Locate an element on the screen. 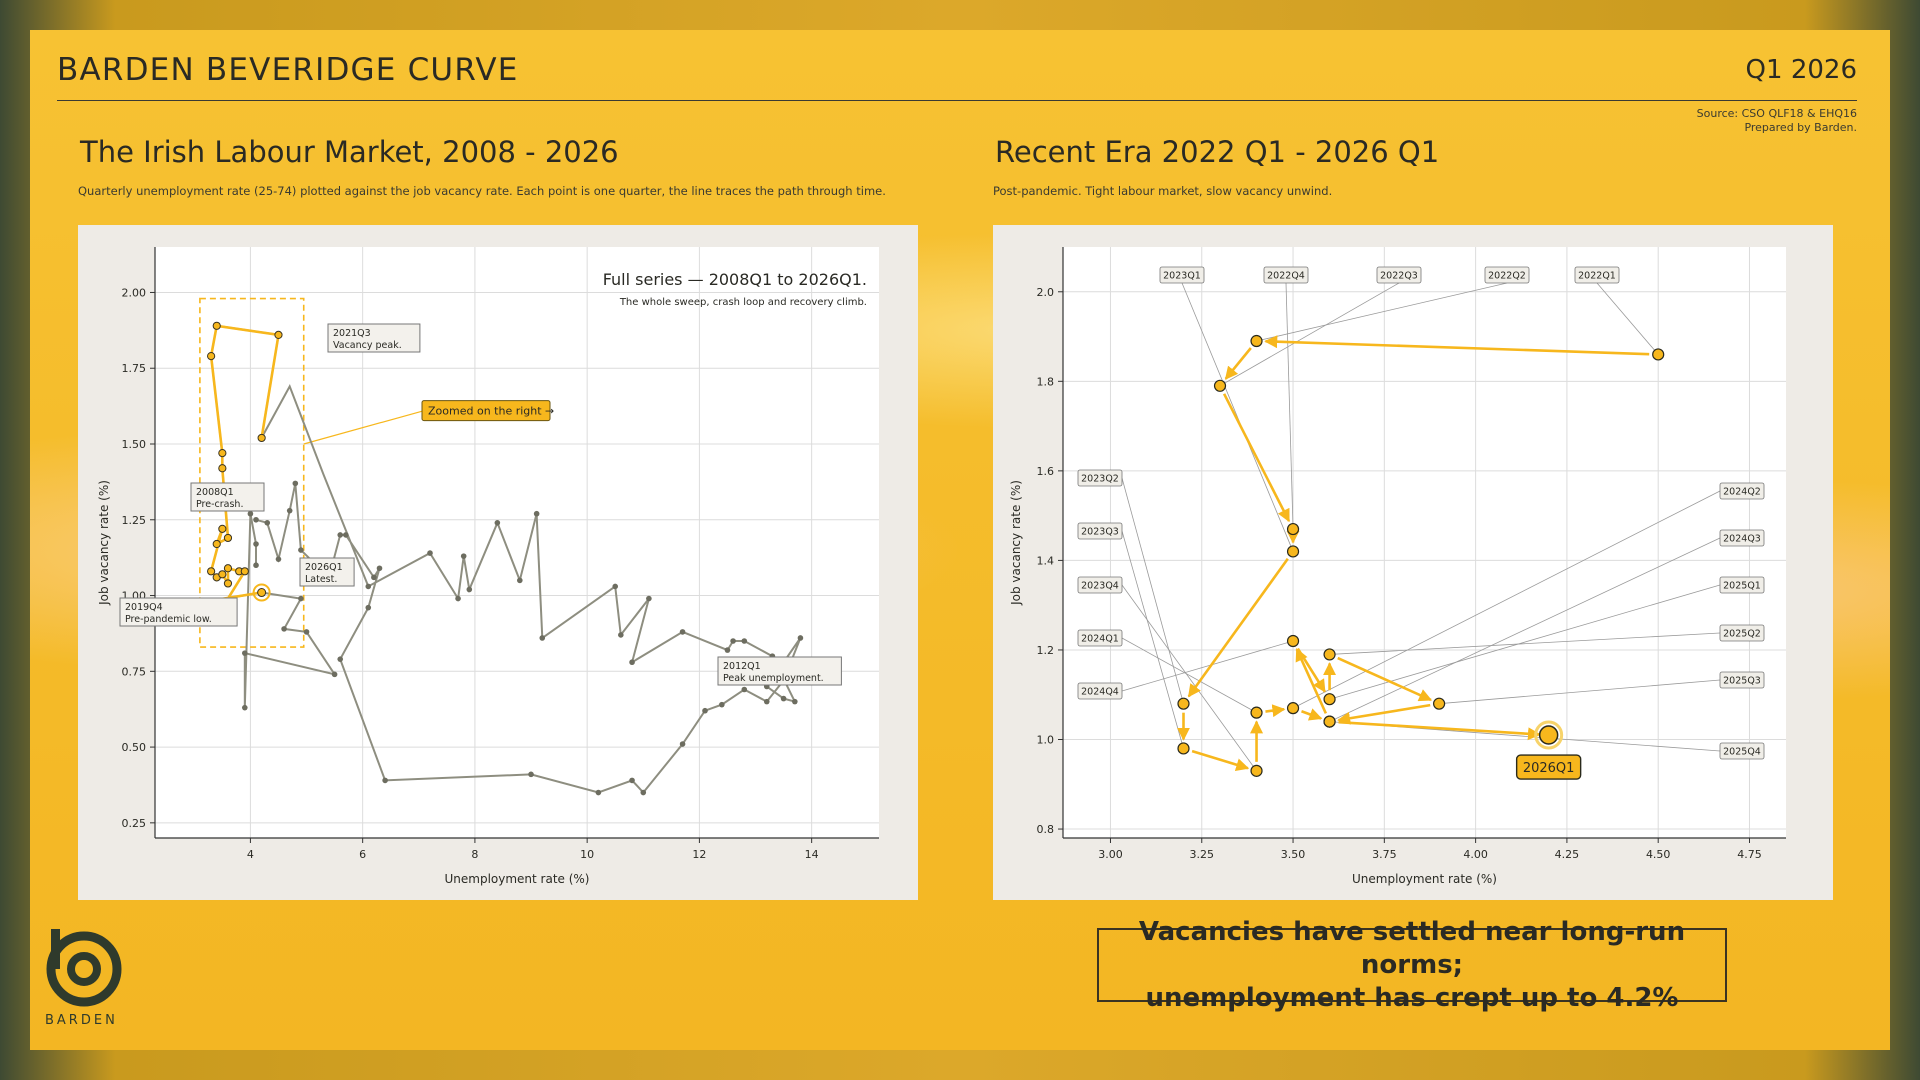 This screenshot has width=1920, height=1080. quarter-label-text: 2022Q2 is located at coordinates (1507, 276).